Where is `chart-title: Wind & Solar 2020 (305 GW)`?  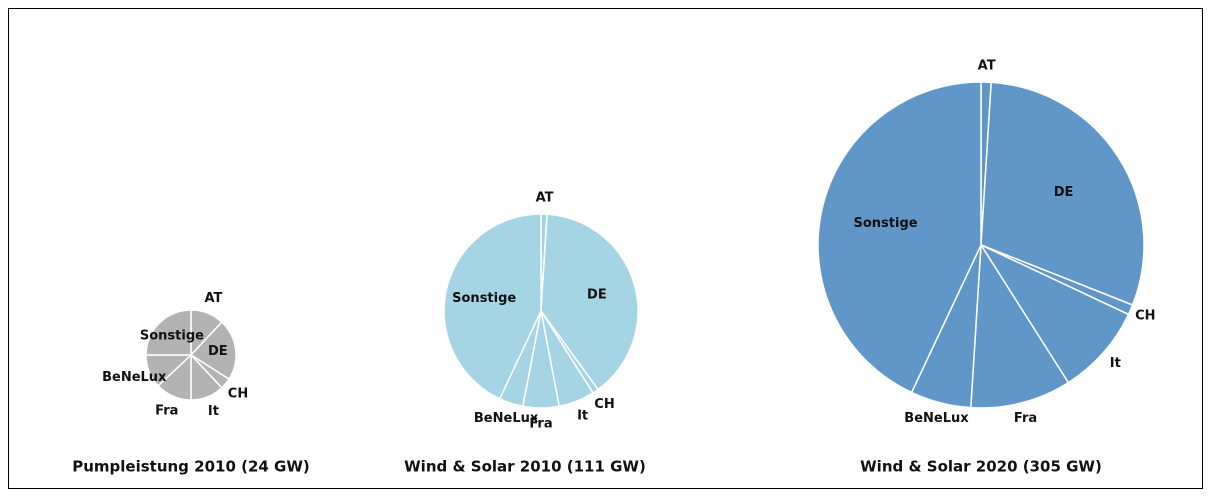 chart-title: Wind & Solar 2020 (305 GW) is located at coordinates (981, 467).